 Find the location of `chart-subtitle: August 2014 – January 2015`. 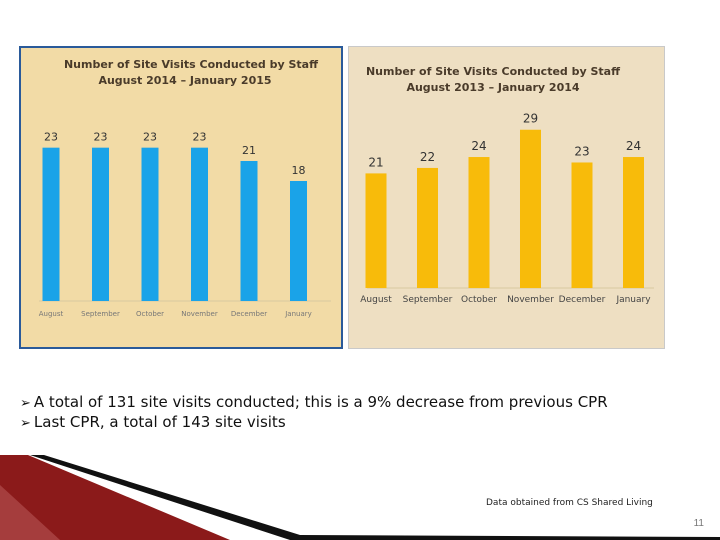

chart-subtitle: August 2014 – January 2015 is located at coordinates (184, 80).